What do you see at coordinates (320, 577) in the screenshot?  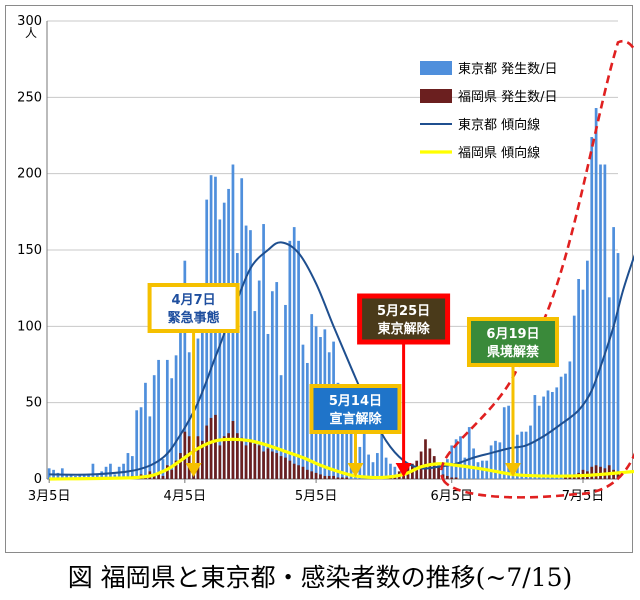 I see `figure-caption: 図 福岡県と東京都・感染者数の推移(~7/15)` at bounding box center [320, 577].